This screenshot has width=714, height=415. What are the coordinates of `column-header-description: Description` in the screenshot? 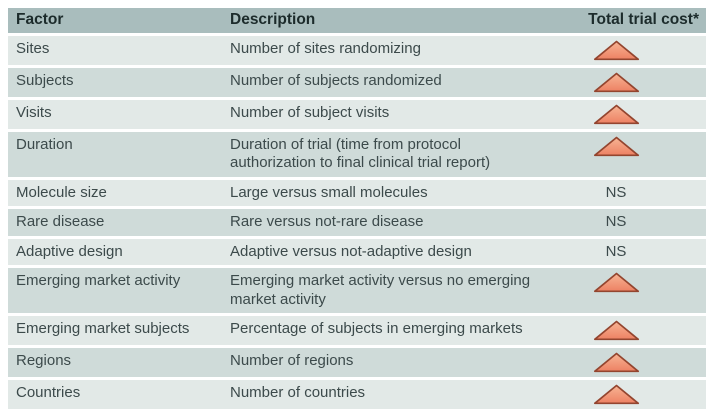 It's located at (273, 19).